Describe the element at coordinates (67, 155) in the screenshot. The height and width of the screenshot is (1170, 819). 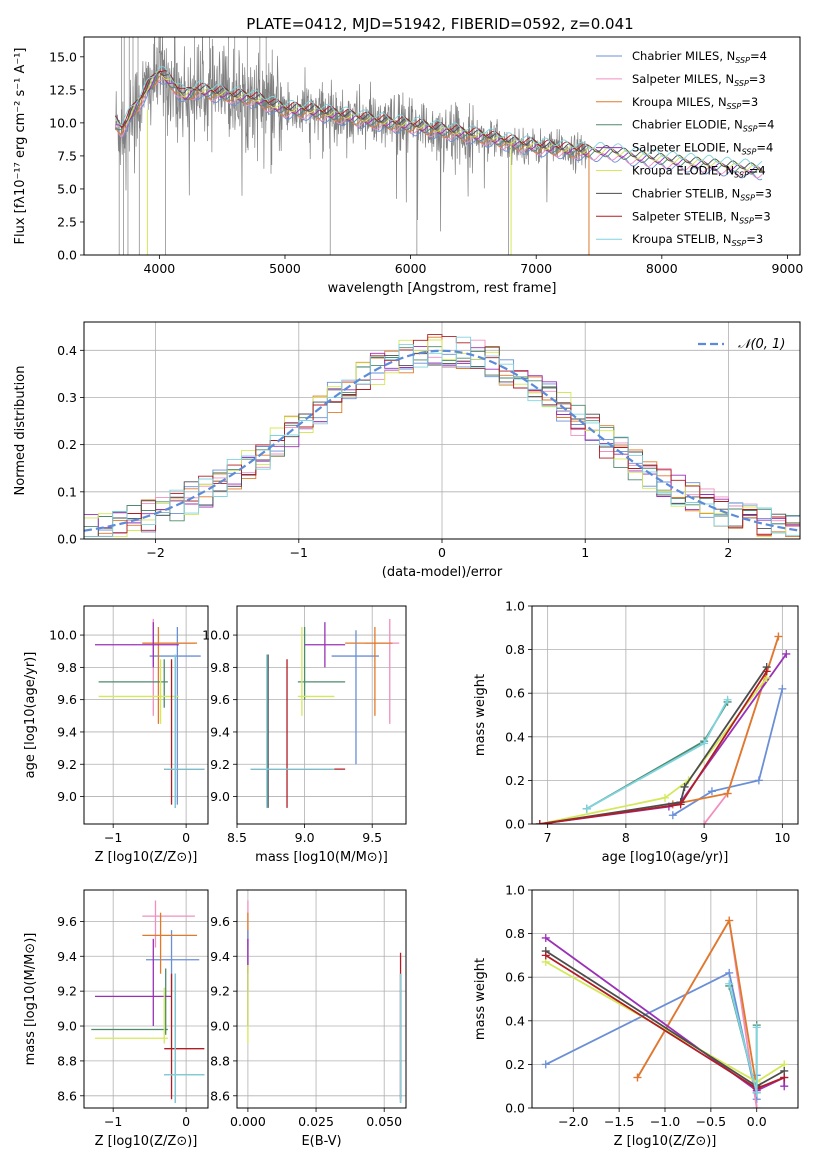
I see `y-tick-label: 7.5` at that location.